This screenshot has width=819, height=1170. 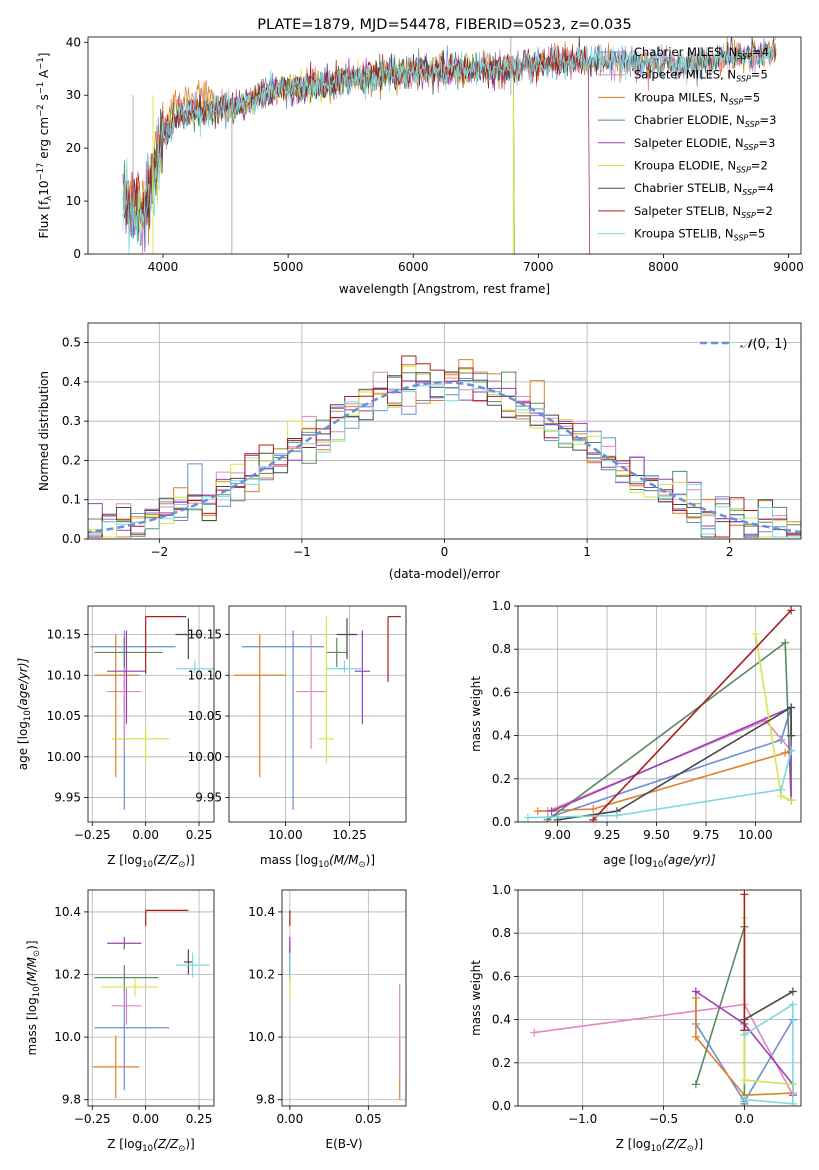 What do you see at coordinates (23, 683) in the screenshot?
I see `y-axis-label-part: (age/yr)]` at bounding box center [23, 683].